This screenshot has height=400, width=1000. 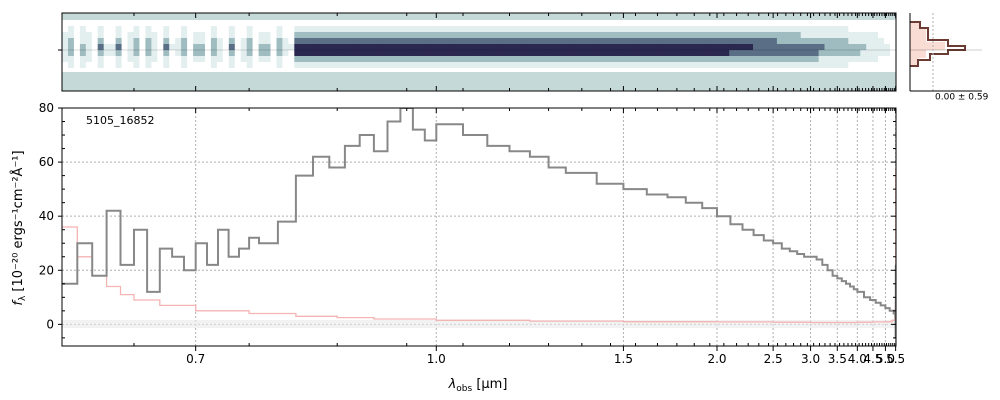 What do you see at coordinates (436, 359) in the screenshot?
I see `x-tick-label: 1.0` at bounding box center [436, 359].